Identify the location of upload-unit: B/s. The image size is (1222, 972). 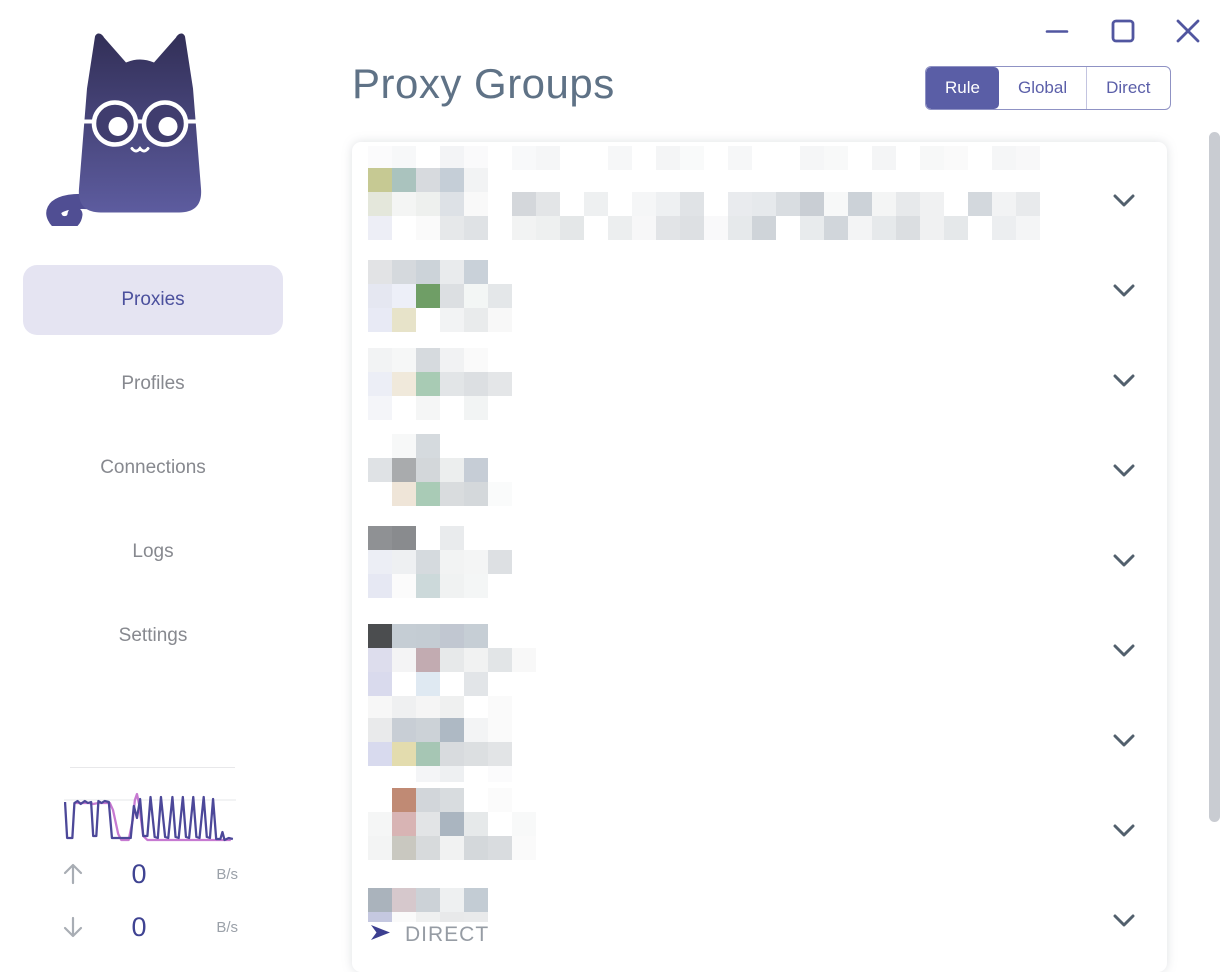
(227, 874).